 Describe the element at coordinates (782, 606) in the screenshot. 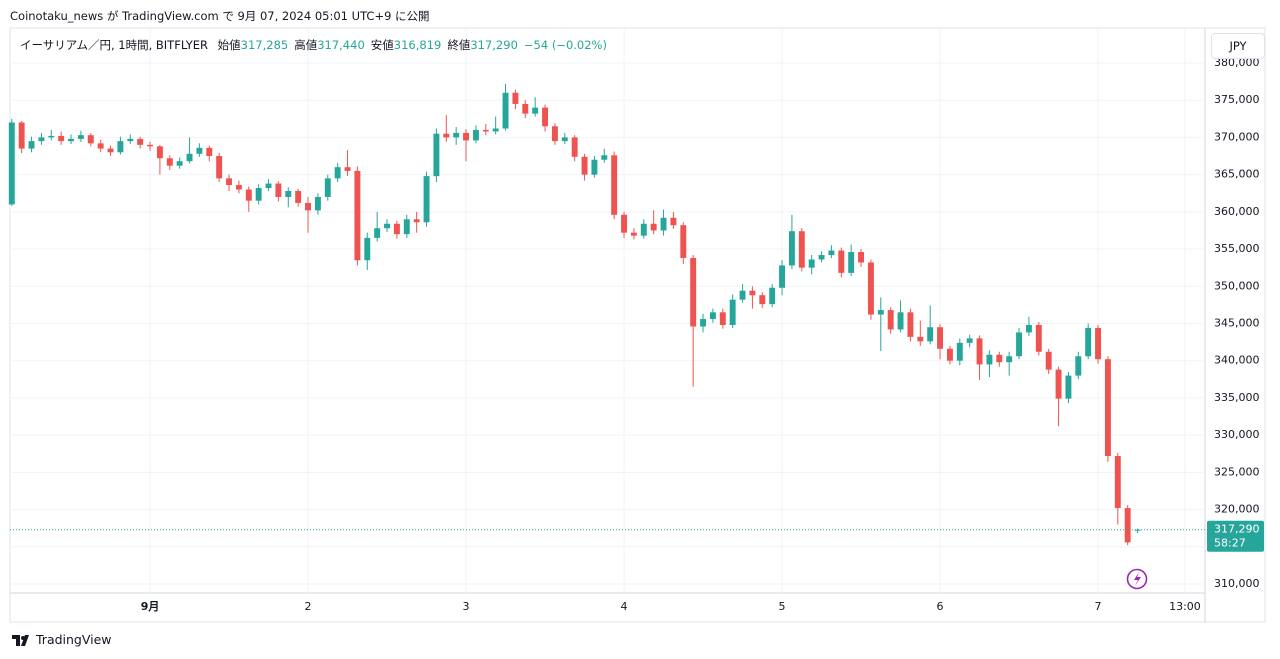

I see `x-tick-label: 5` at that location.